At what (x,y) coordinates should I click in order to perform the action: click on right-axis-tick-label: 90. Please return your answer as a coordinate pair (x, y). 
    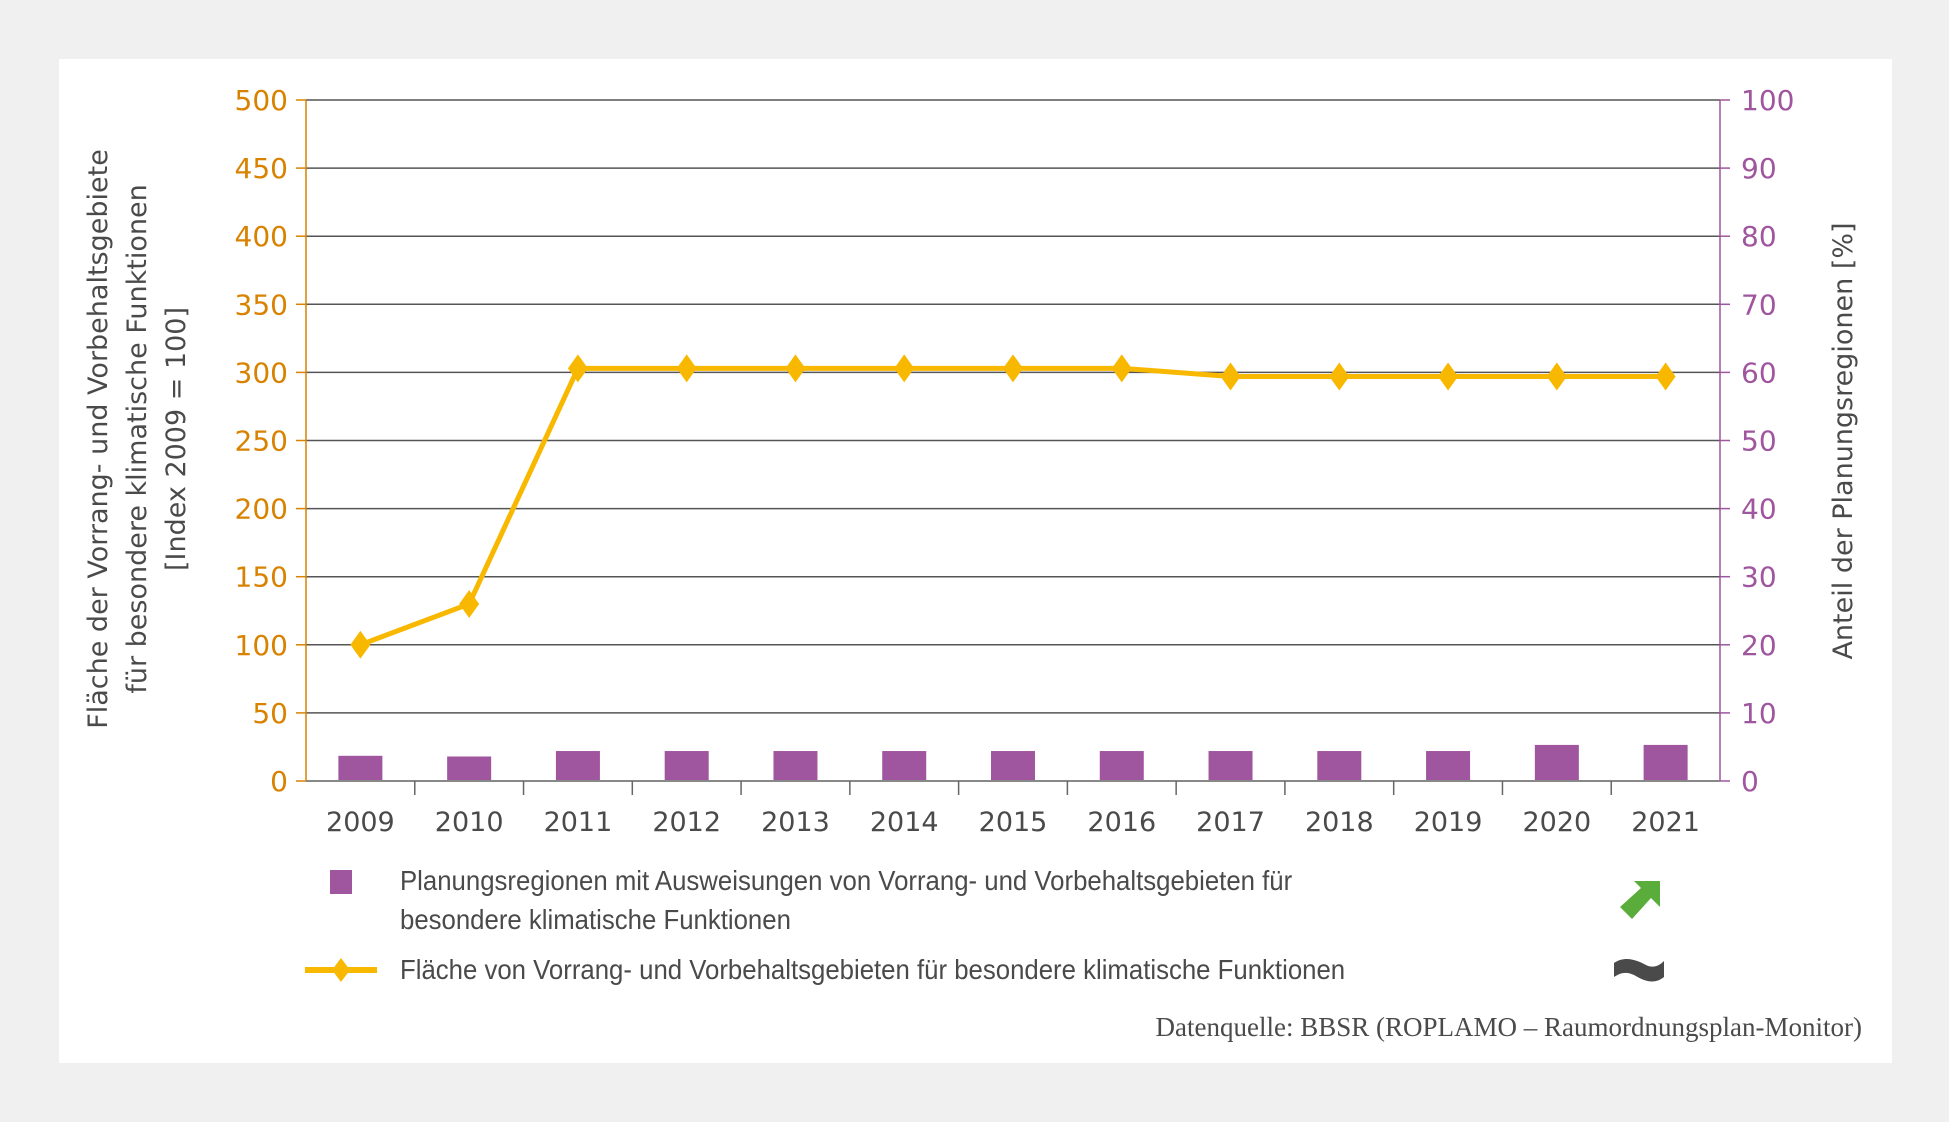
    Looking at the image, I should click on (1759, 168).